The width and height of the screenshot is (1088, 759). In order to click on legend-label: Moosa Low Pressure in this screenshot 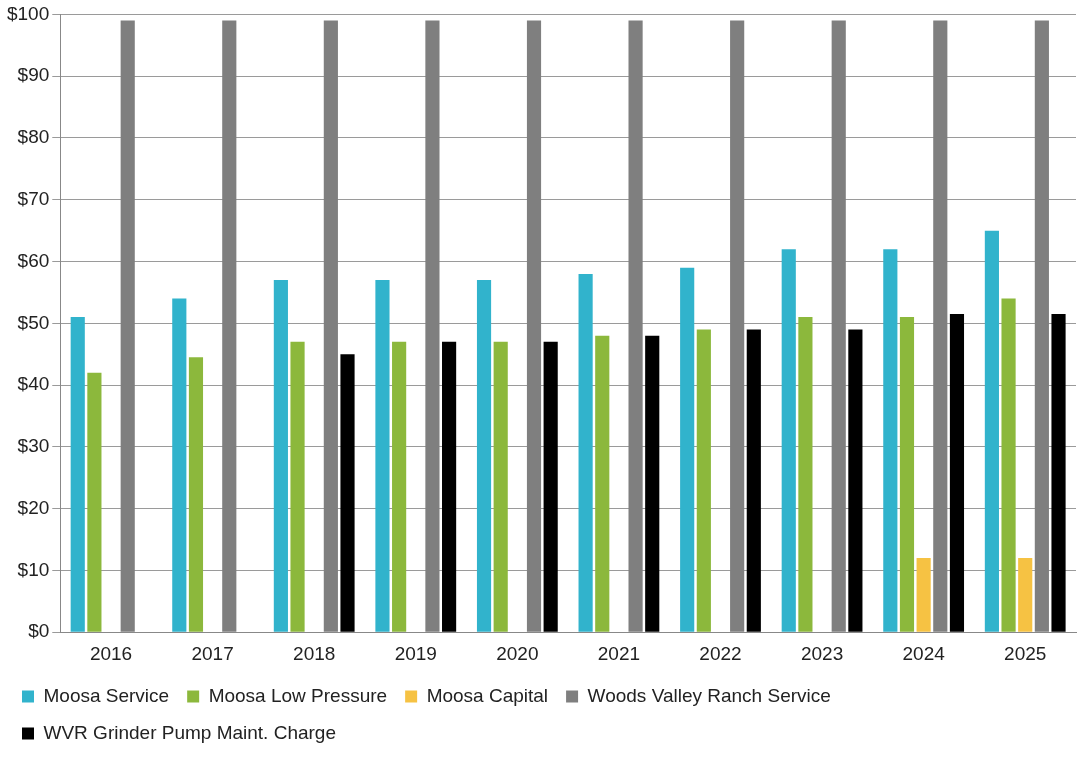, I will do `click(298, 695)`.